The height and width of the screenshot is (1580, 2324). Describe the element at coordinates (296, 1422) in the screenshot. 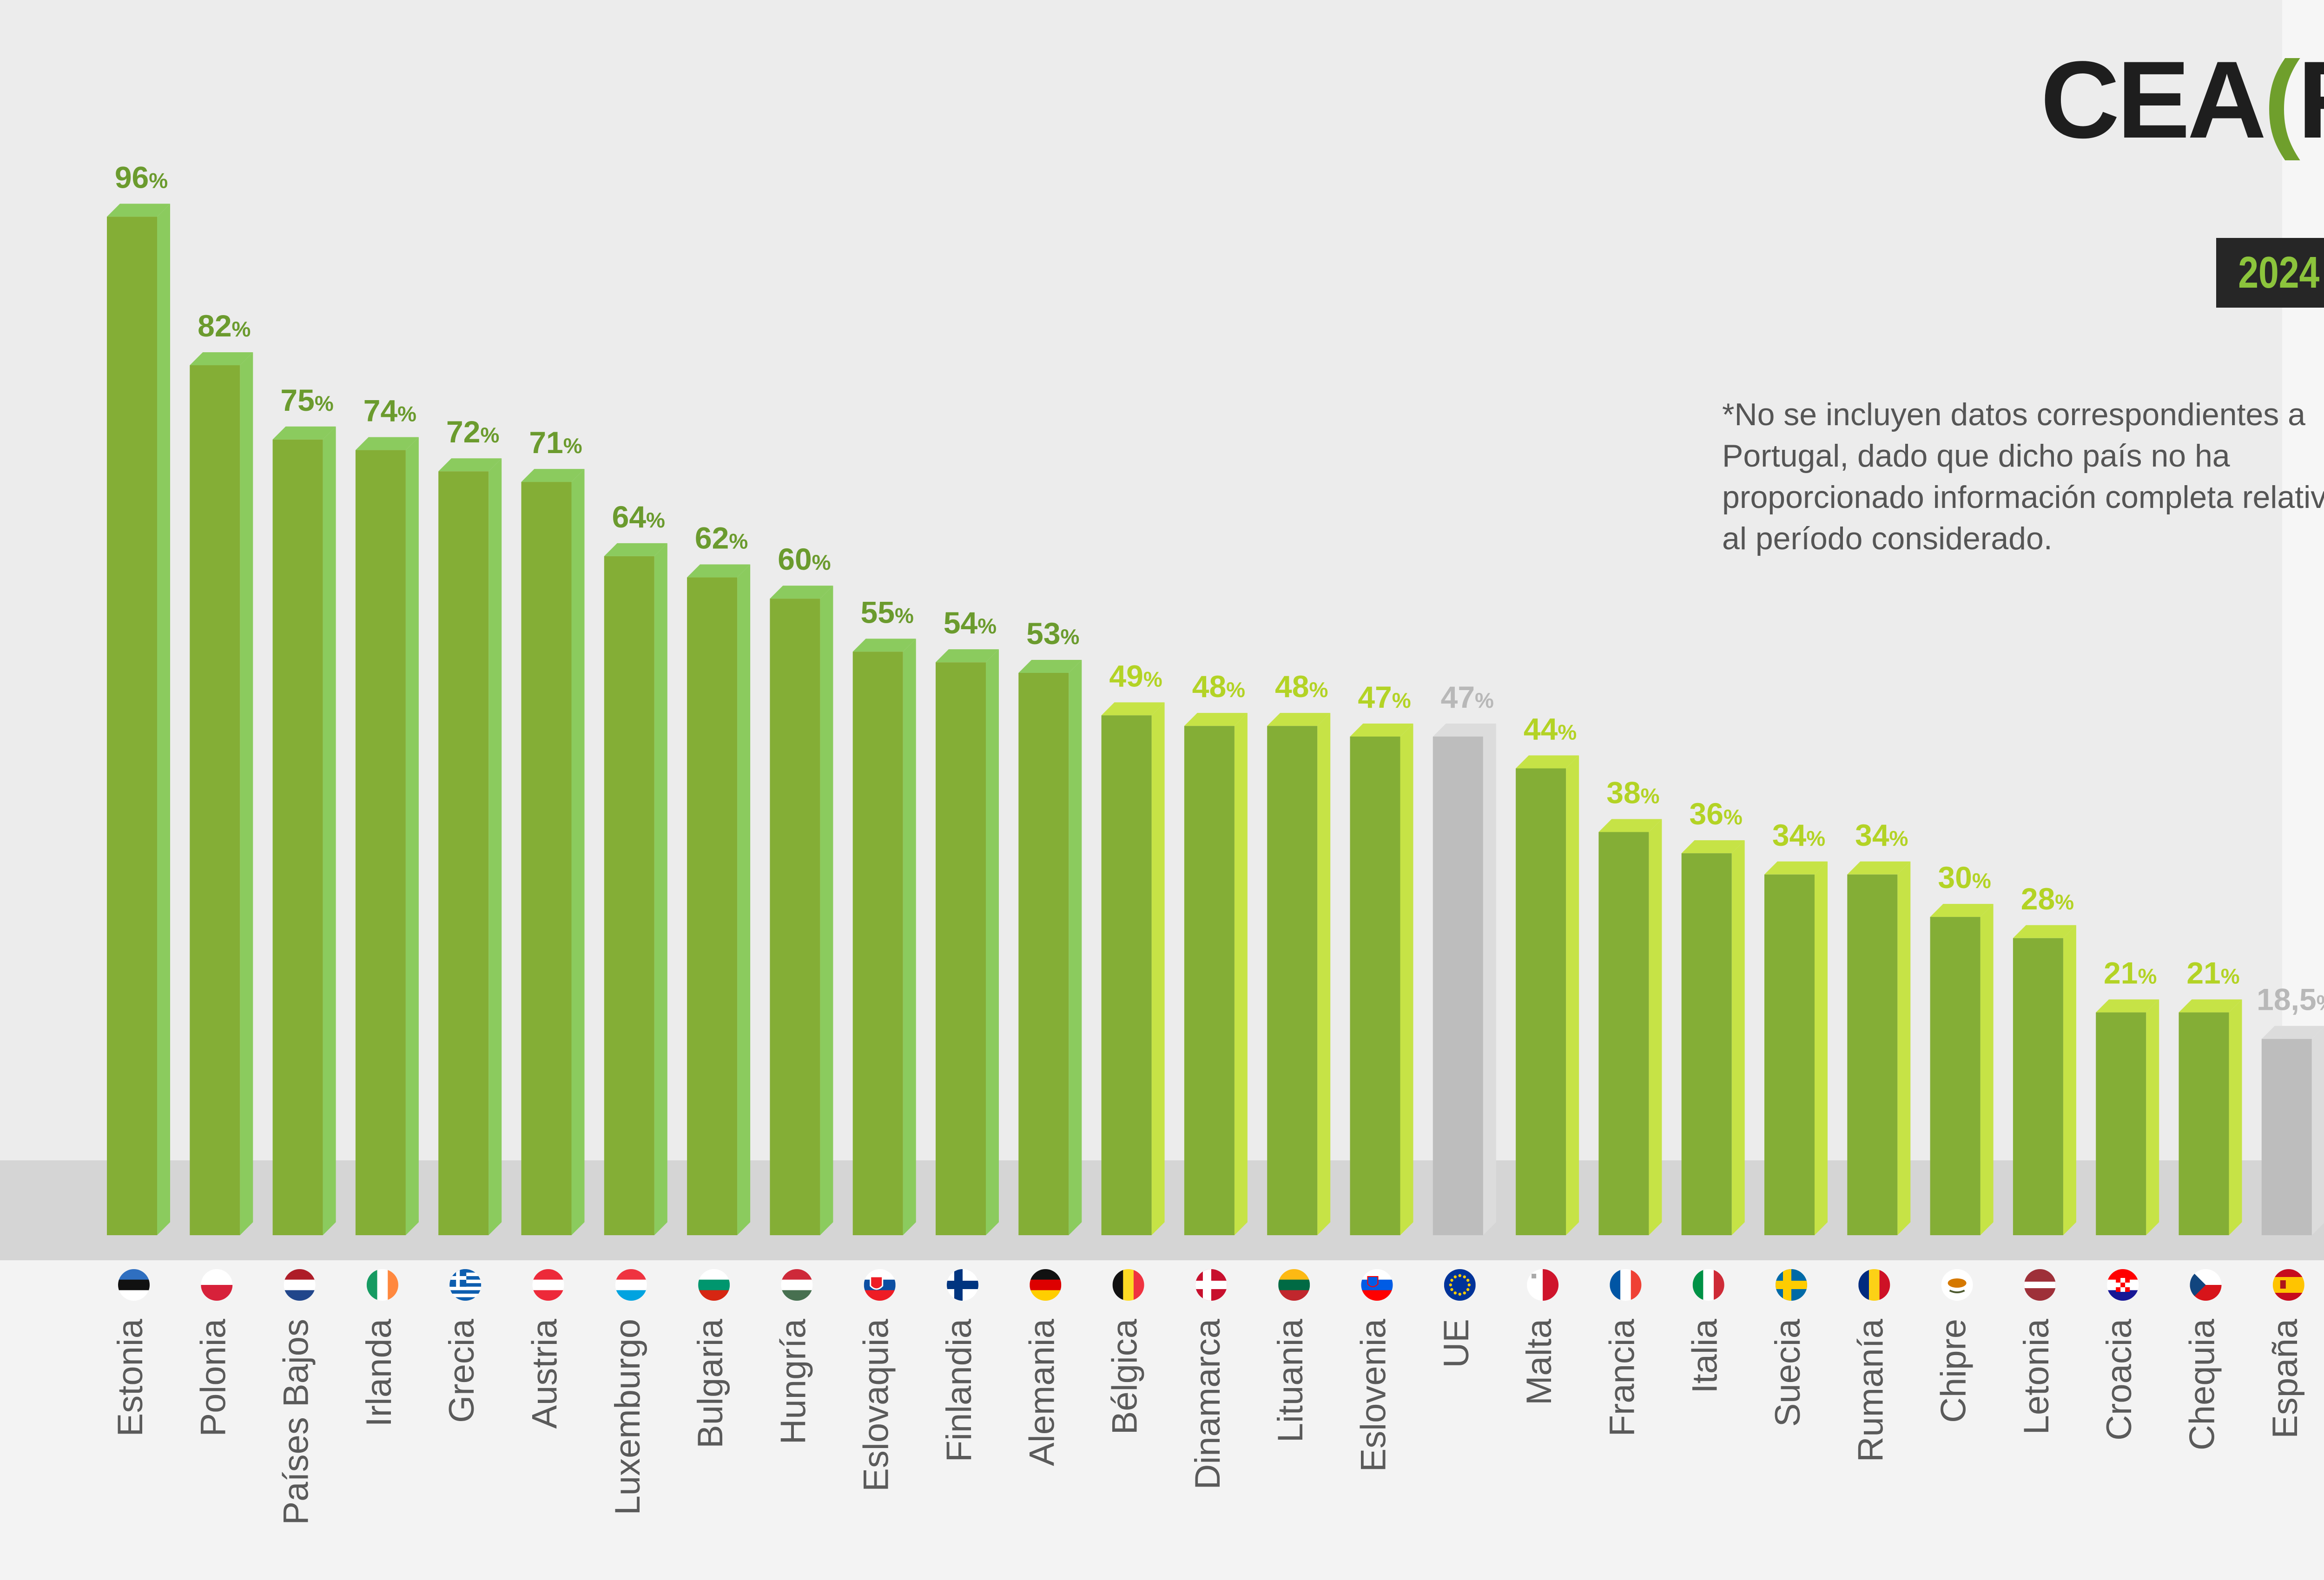

I see `category-label: Países Bajos` at that location.